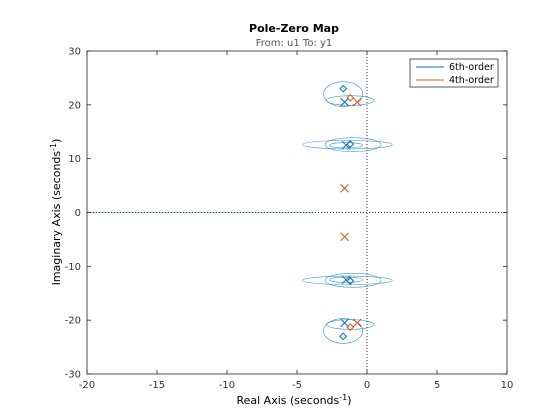 The height and width of the screenshot is (420, 560). I want to click on legend-label-4th-order: 4th-order, so click(471, 80).